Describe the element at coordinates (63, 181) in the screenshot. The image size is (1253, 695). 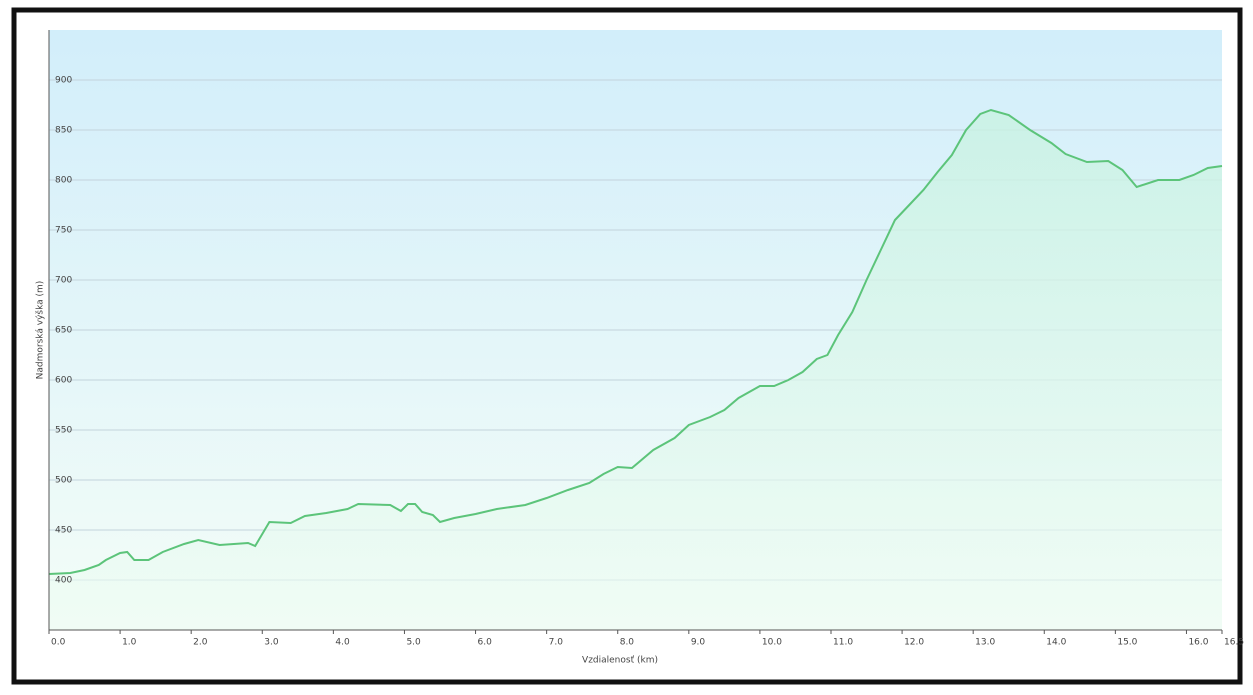
I see `y-tick-label: 800` at that location.